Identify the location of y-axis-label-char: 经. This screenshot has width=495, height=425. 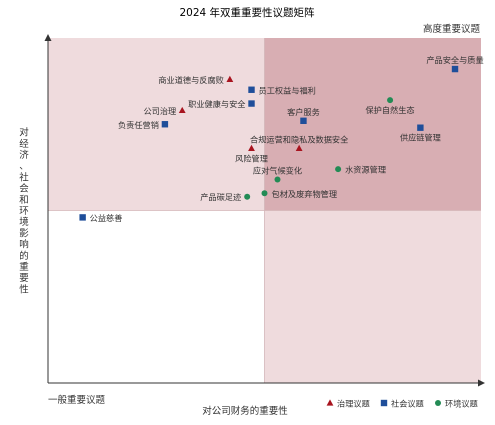
(24, 144).